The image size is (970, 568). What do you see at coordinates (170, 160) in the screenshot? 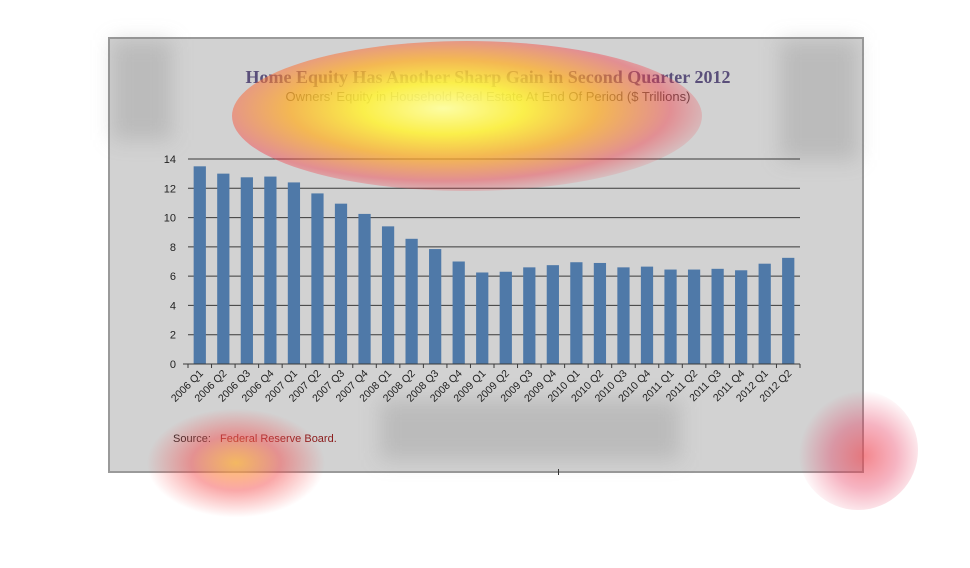
I see `y-tick-label: 14` at bounding box center [170, 160].